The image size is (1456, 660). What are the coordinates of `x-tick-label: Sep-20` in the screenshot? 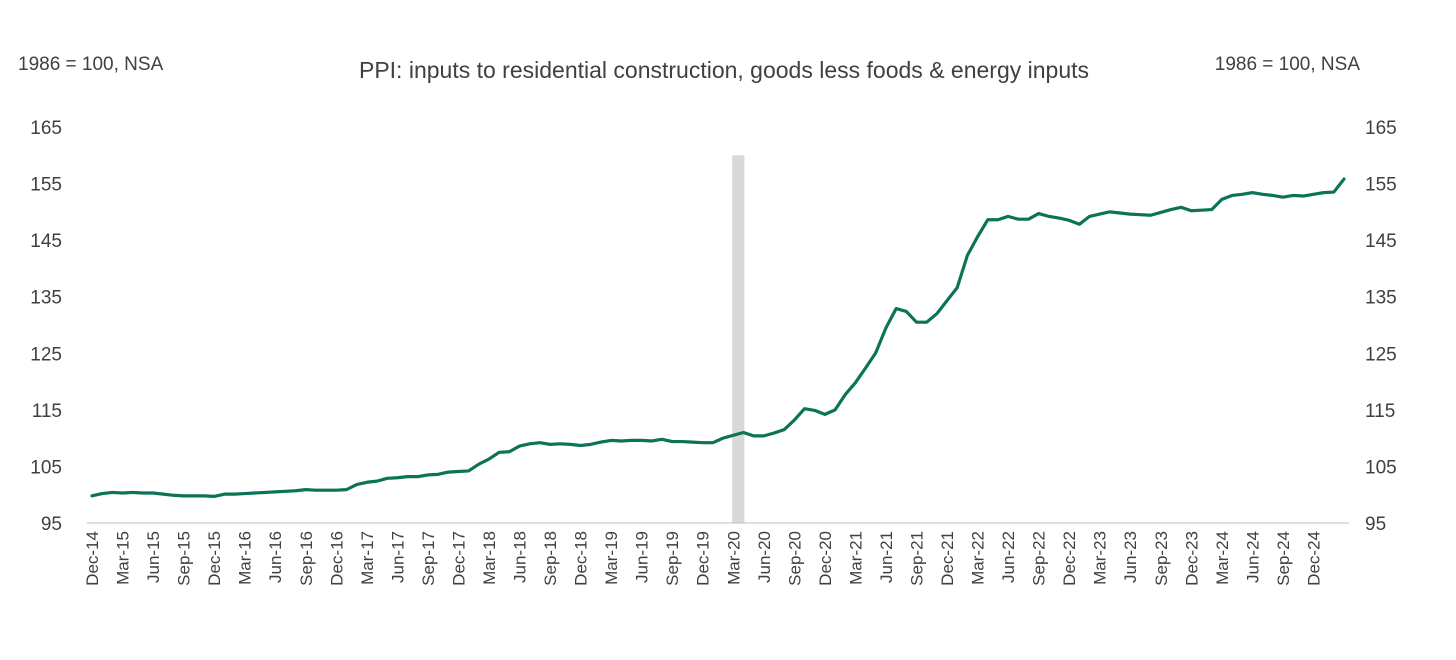 It's located at (794, 558).